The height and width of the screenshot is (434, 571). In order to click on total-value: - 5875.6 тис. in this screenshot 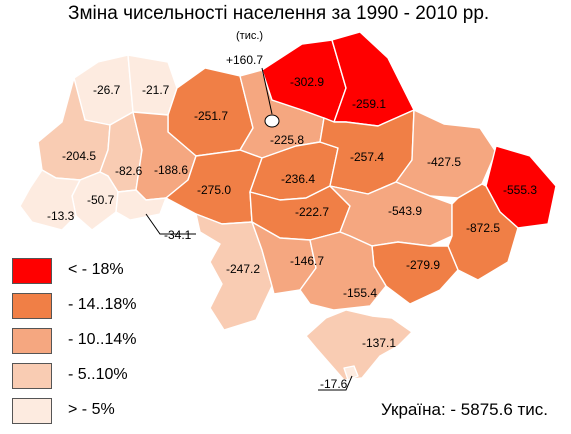, I will do `click(499, 409)`.